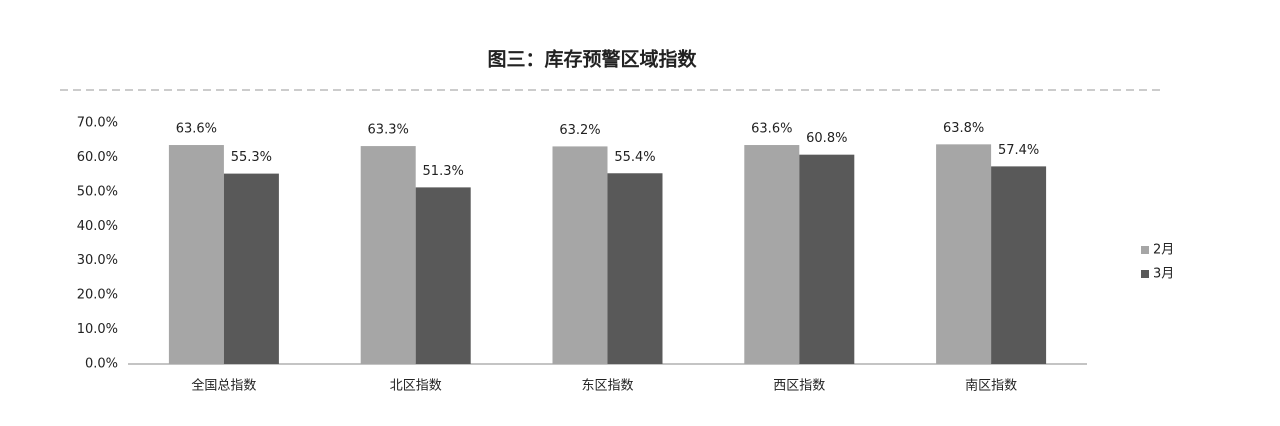  I want to click on x-tick-label: 西区指数, so click(799, 386).